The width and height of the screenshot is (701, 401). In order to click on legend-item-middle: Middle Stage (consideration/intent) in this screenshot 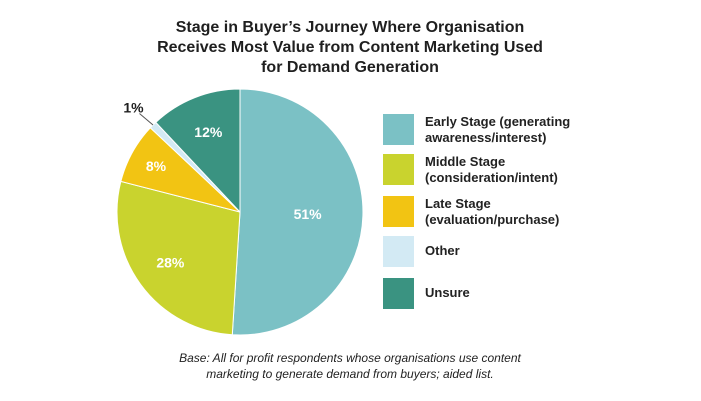, I will do `click(470, 170)`.